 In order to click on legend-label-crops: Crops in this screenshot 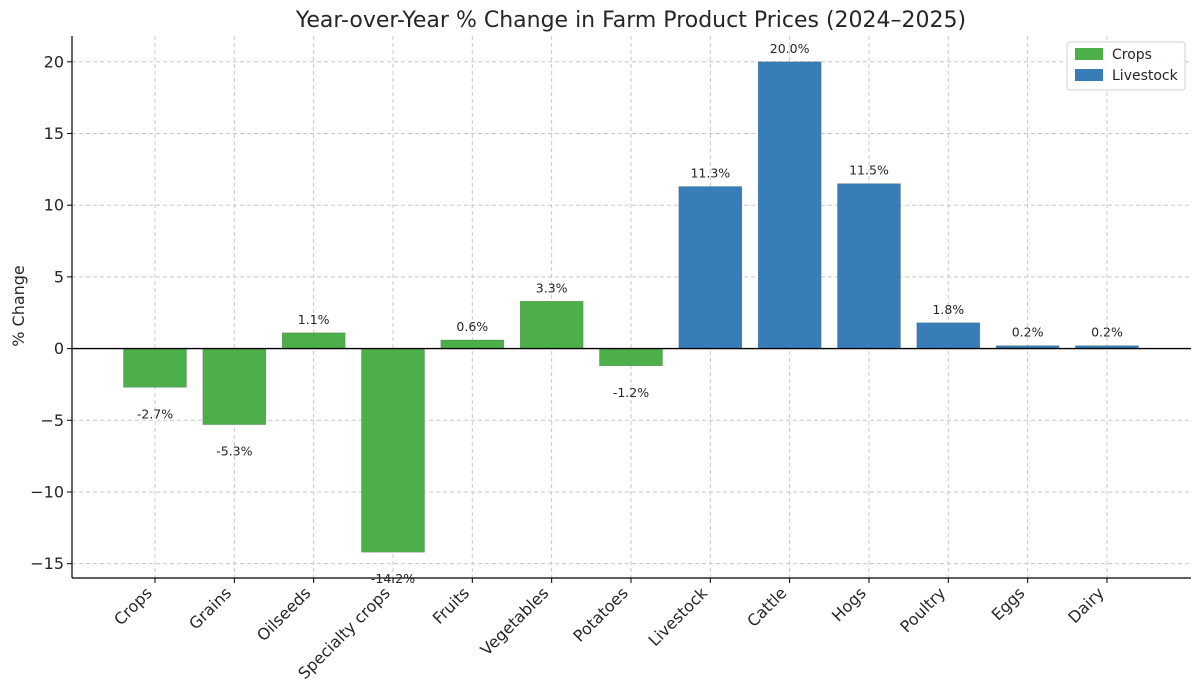, I will do `click(1132, 55)`.